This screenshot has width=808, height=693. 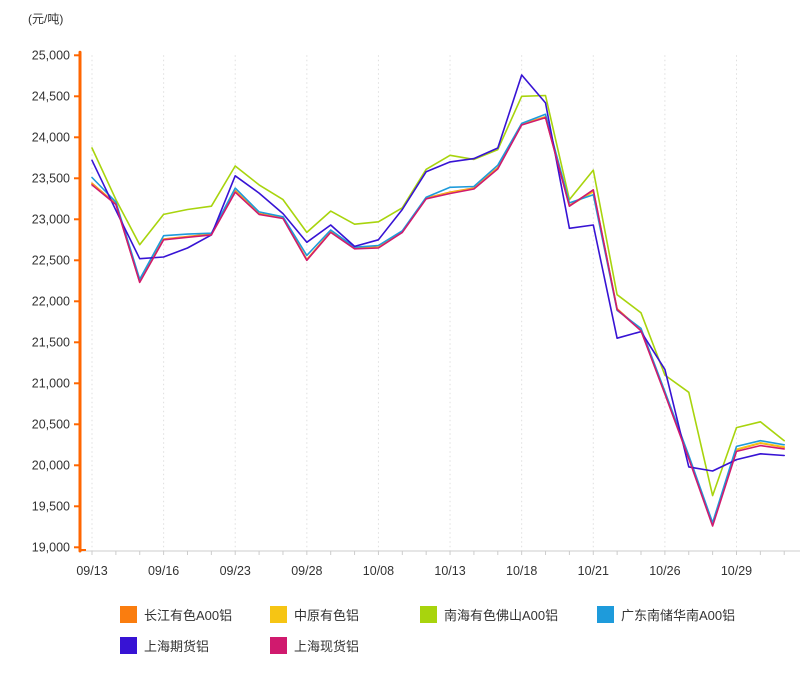 I want to click on legend-item-4: 上海期货铝, so click(x=164, y=645).